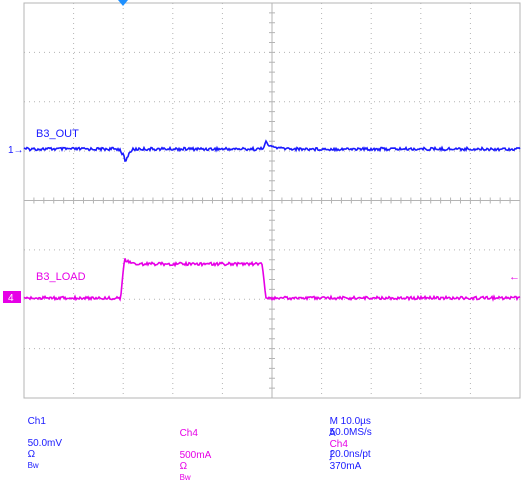 This screenshot has width=524, height=483. I want to click on ch1-status: Ch1 50.0mV Ω Bw, so click(42, 438).